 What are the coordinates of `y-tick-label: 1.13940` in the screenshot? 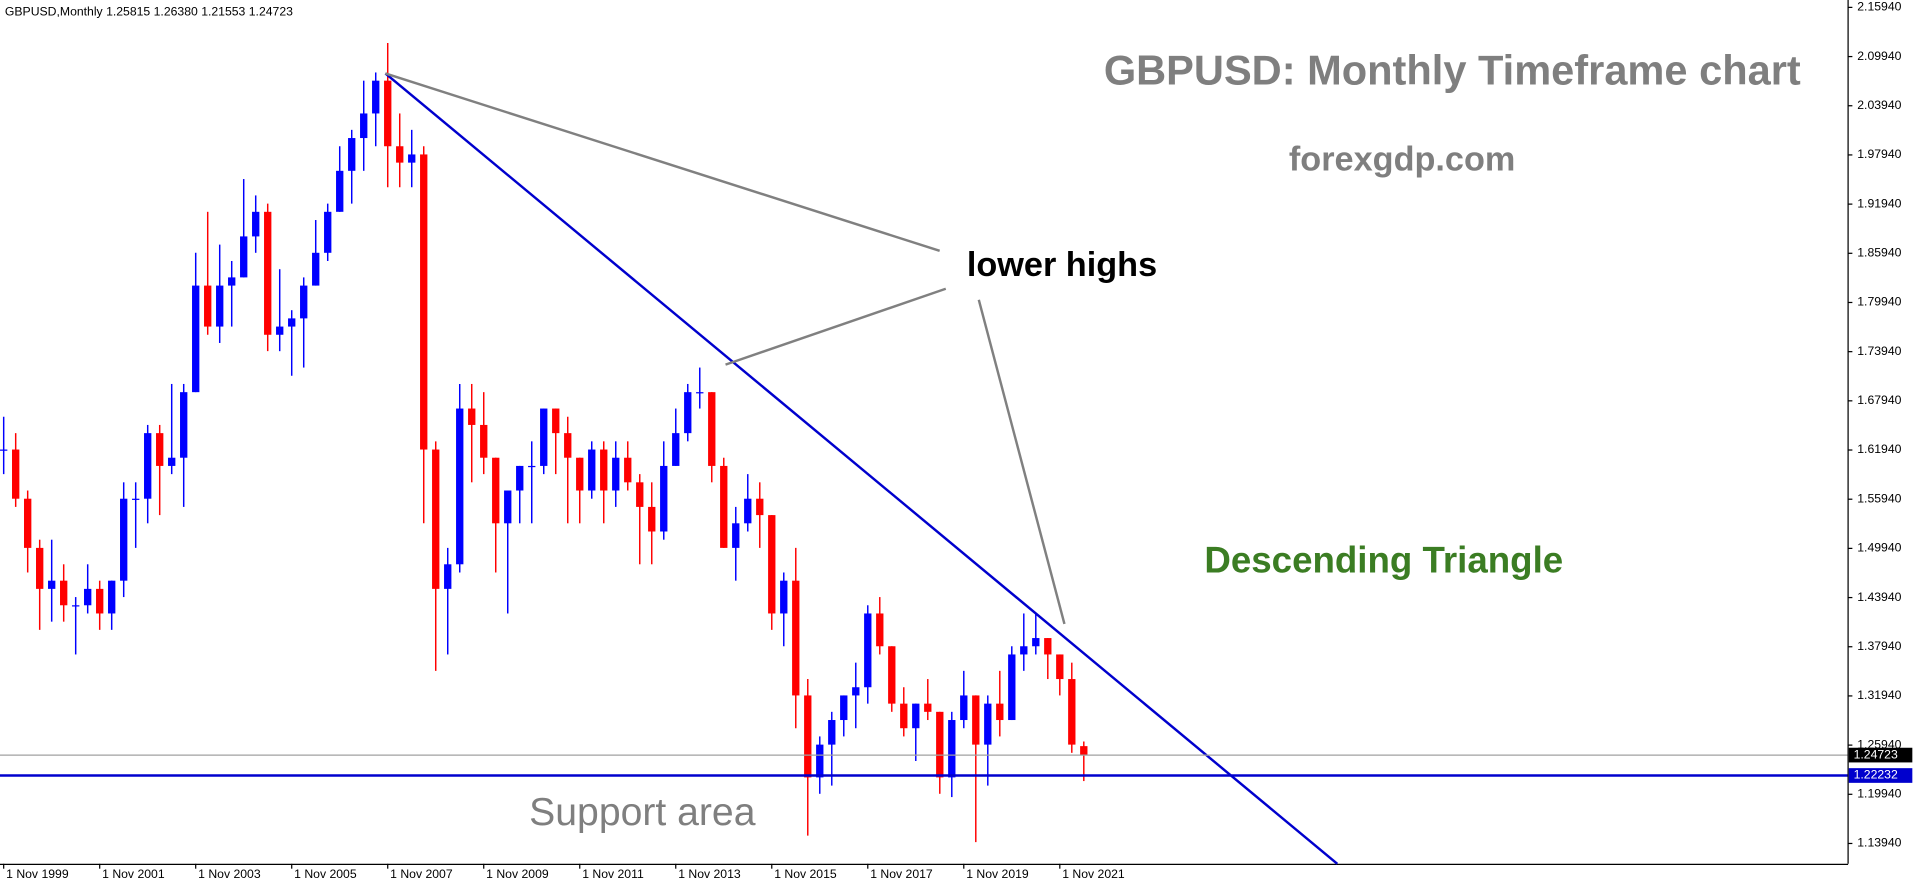 It's located at (1879, 843).